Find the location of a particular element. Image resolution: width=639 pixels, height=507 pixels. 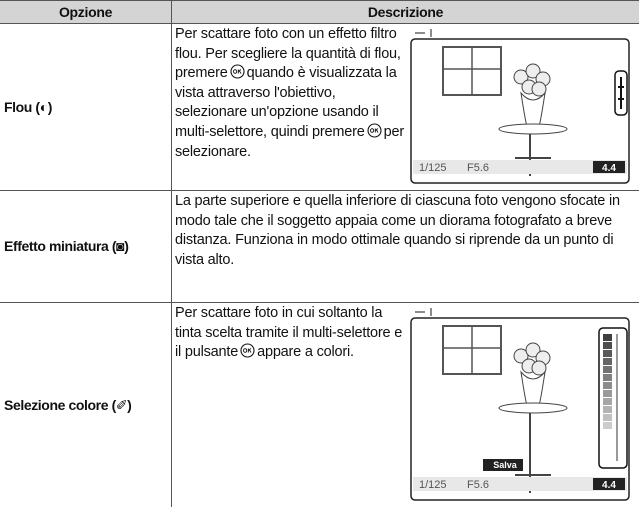

description-text: per selezionare. is located at coordinates (289, 141).